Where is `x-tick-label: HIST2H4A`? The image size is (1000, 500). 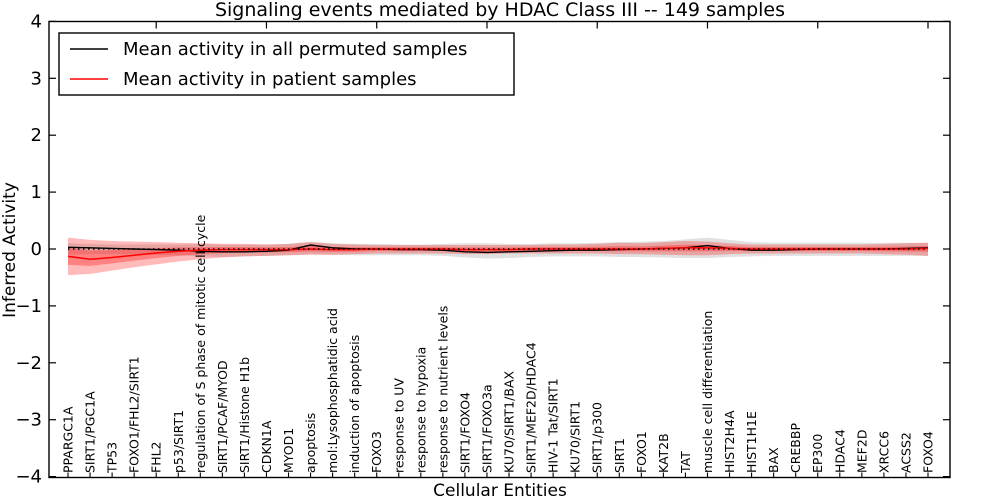
x-tick-label: HIST2H4A is located at coordinates (729, 441).